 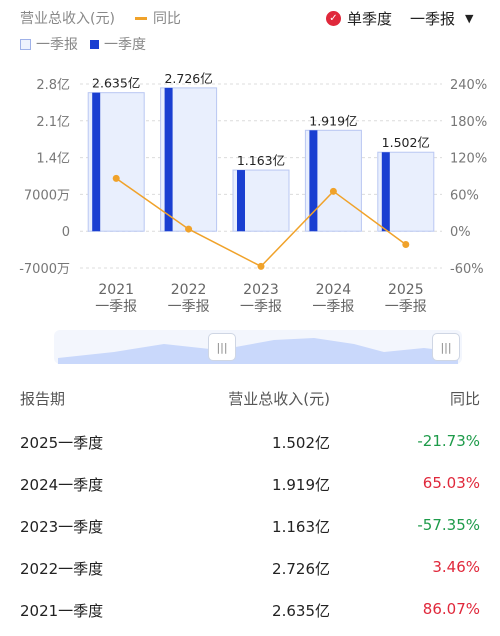 I want to click on y-right-tick-label: 120%, so click(x=468, y=159).